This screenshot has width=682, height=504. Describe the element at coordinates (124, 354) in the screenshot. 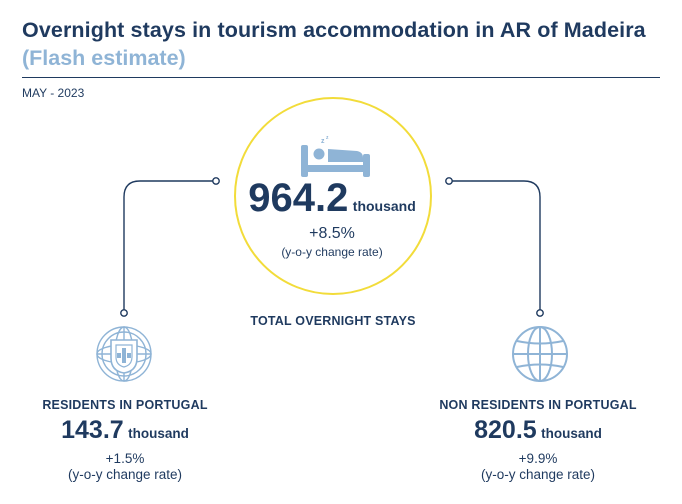

I see `portugal-shield-icon` at that location.